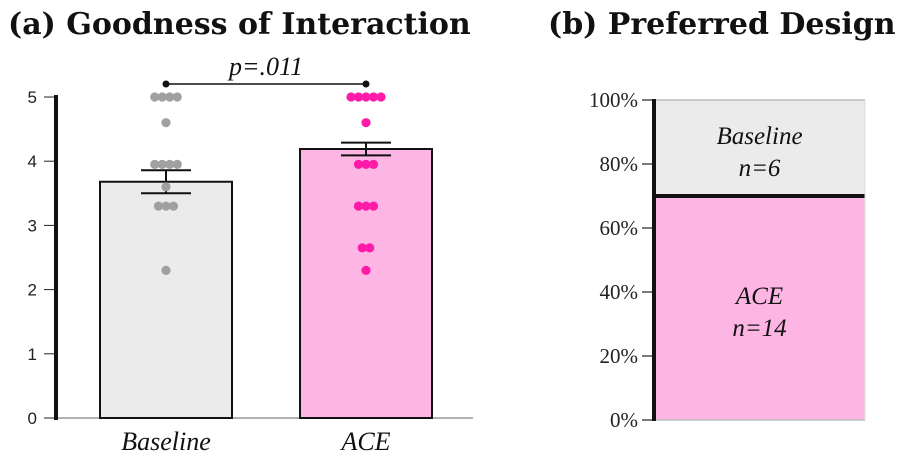 The height and width of the screenshot is (461, 897). I want to click on y-tick-label: 4, so click(32, 161).